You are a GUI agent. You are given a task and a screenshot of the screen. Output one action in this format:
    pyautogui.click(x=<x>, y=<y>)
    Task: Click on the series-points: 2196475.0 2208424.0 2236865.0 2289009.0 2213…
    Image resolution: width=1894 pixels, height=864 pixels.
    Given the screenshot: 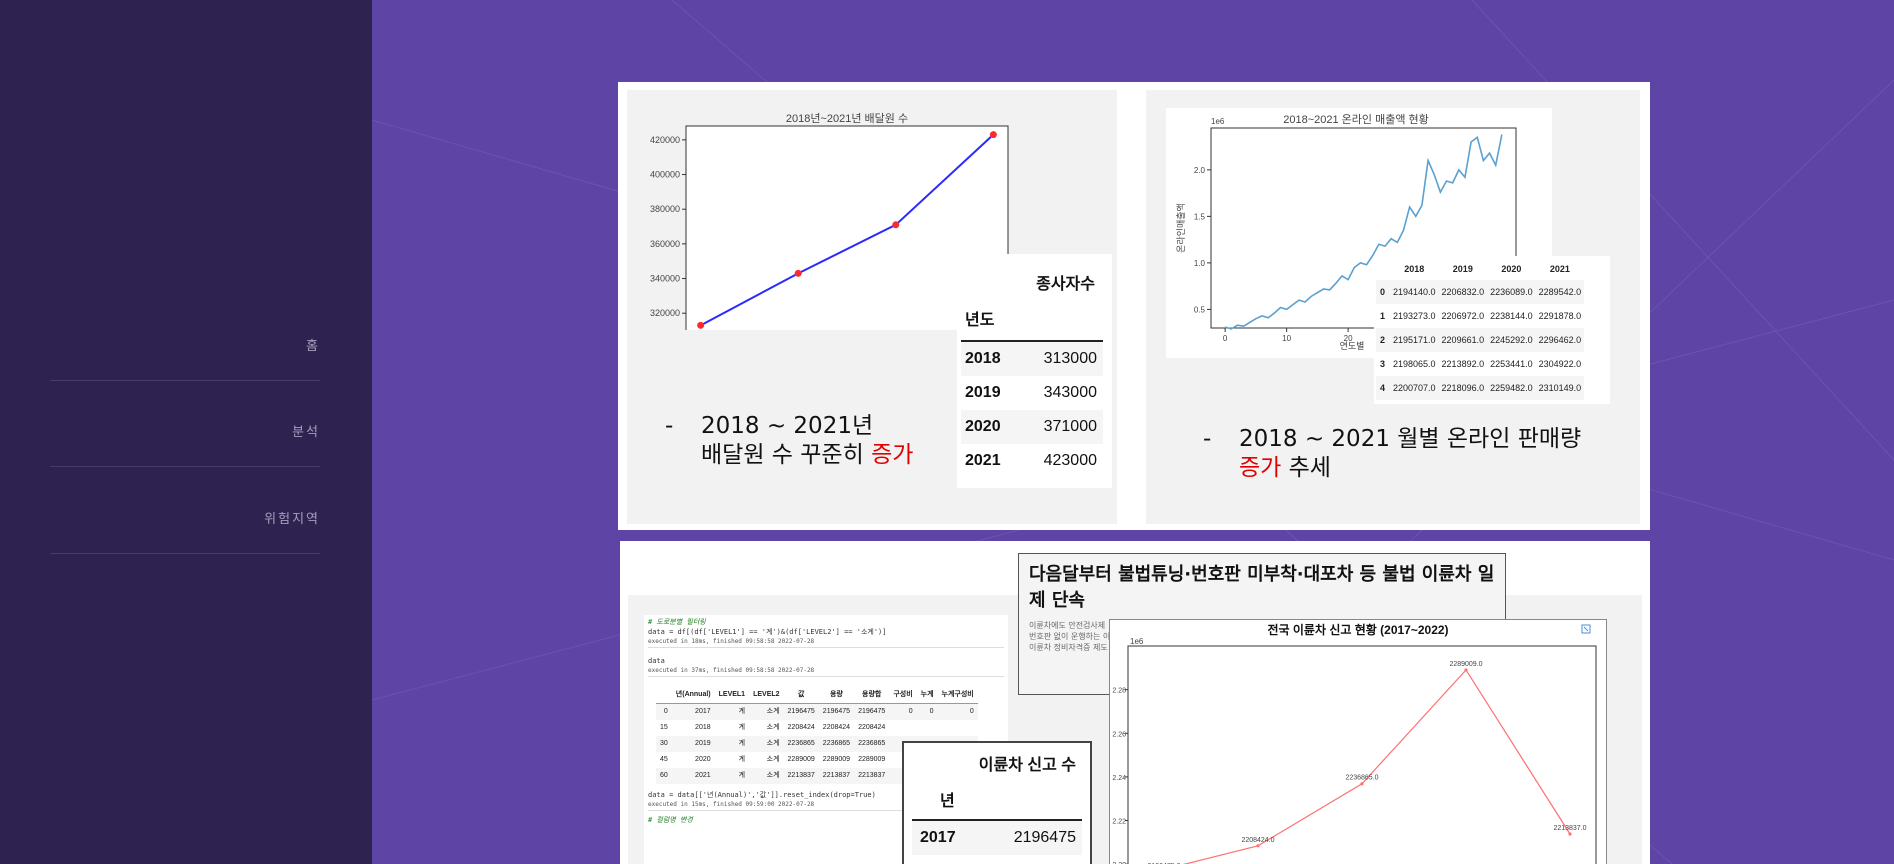 What is the action you would take?
    pyautogui.click(x=1366, y=762)
    